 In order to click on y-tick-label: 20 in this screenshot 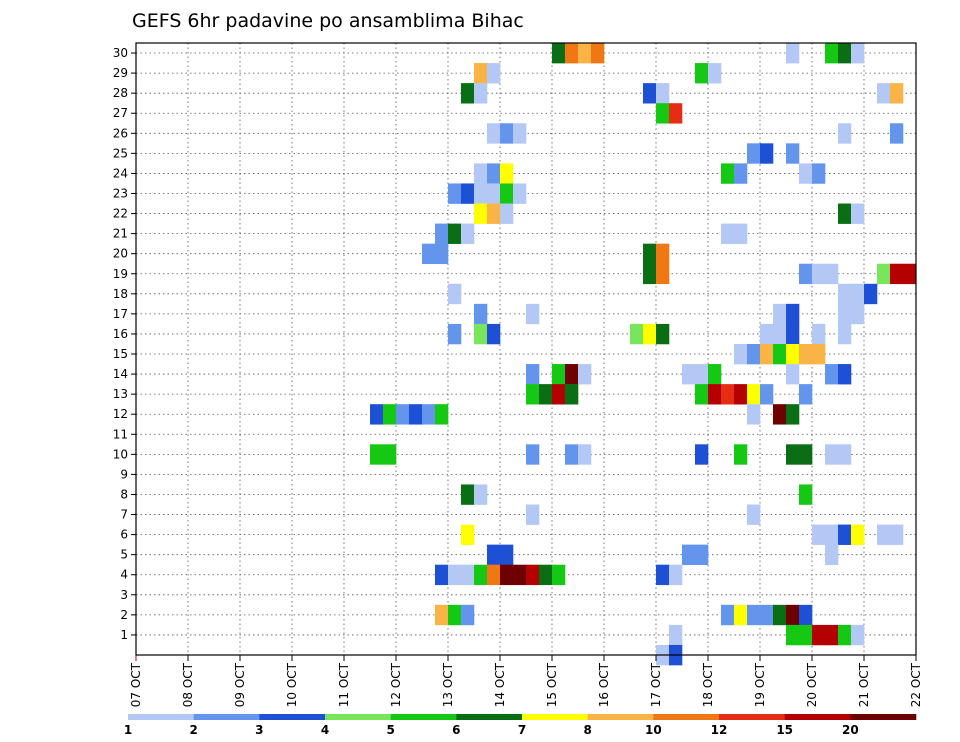, I will do `click(120, 254)`.